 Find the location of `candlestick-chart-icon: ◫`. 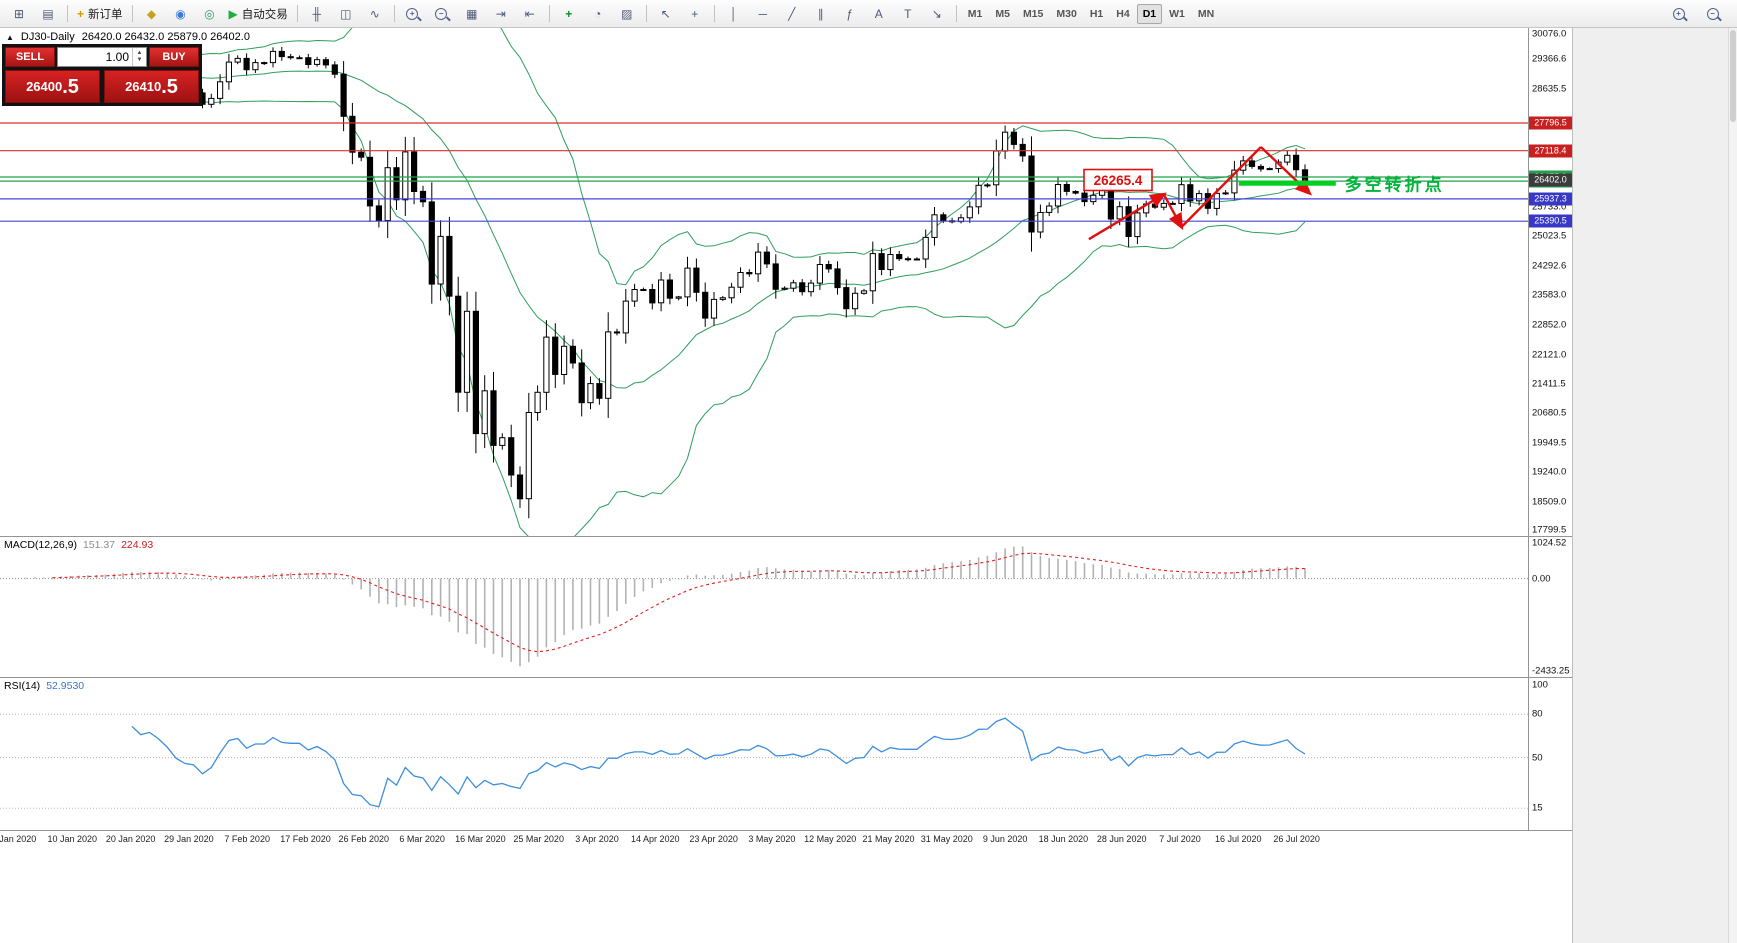

candlestick-chart-icon: ◫ is located at coordinates (346, 13).